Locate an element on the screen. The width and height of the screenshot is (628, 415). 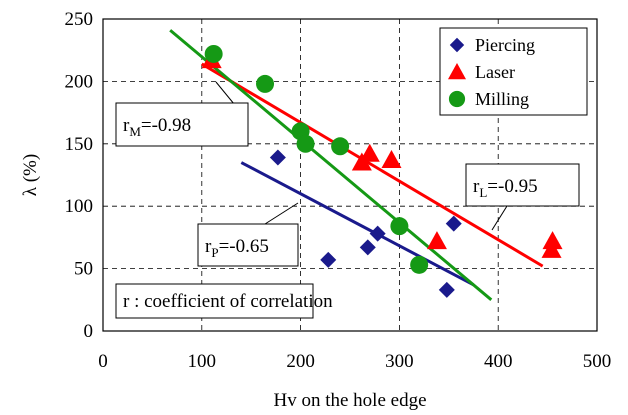
correlation-note-box is located at coordinates (214, 301).